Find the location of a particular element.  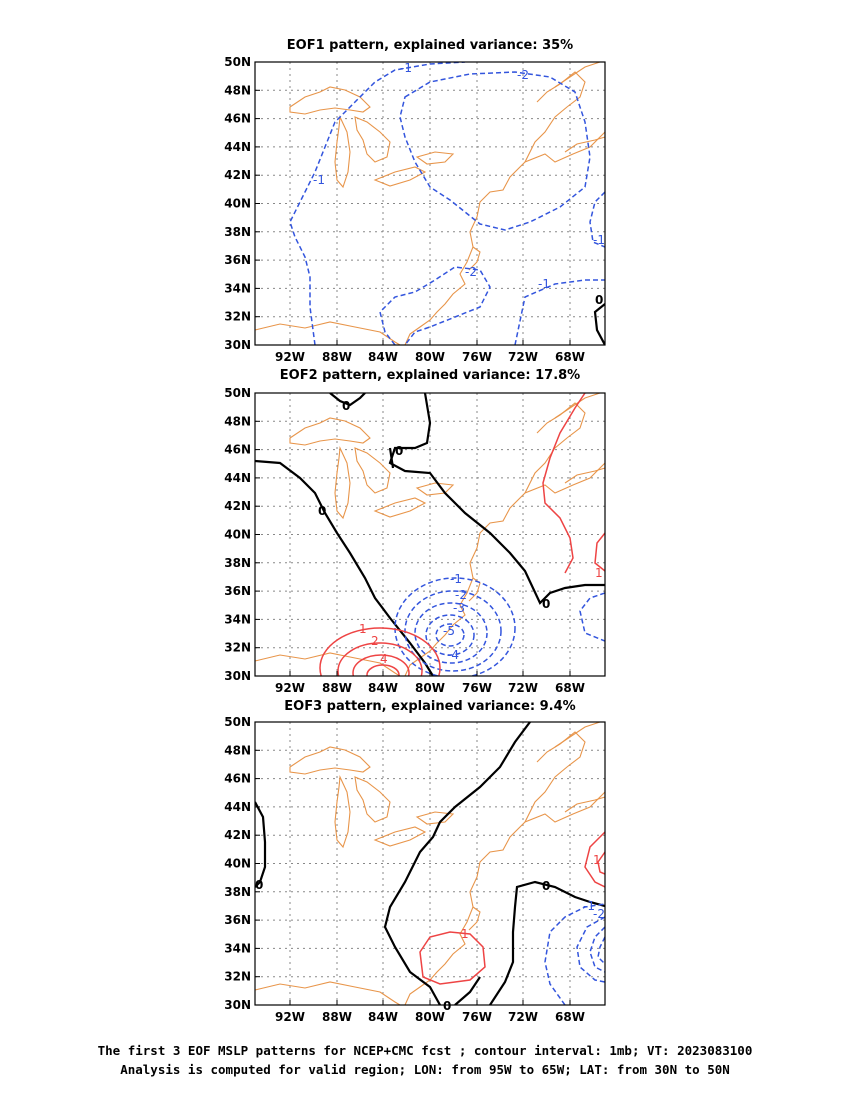

contour-label: -4 is located at coordinates (453, 655).